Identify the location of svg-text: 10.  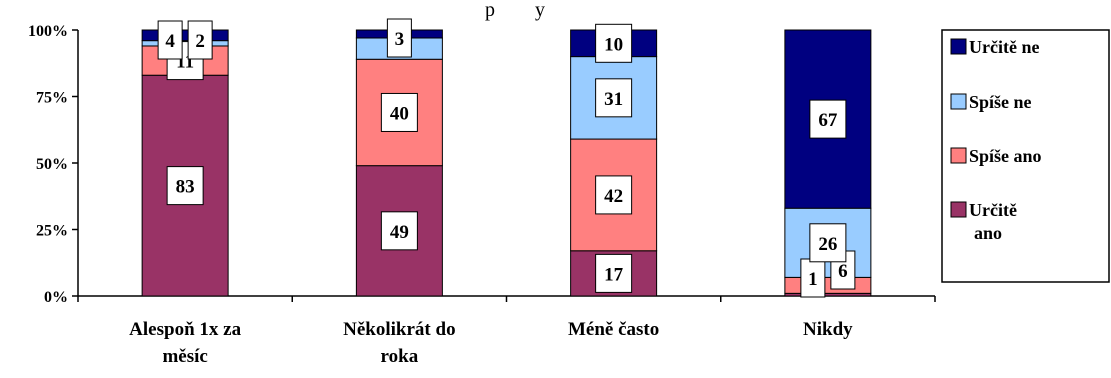
(613, 44).